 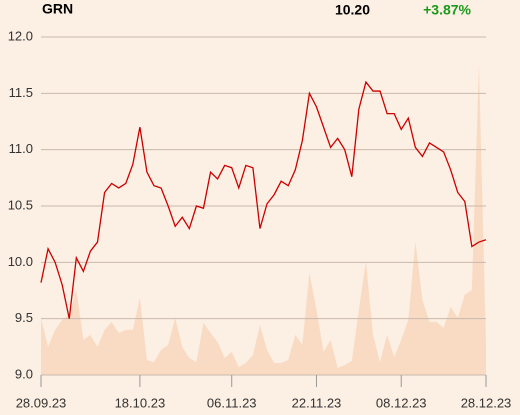 I want to click on x-tick-label: 22.11.23, so click(x=317, y=402).